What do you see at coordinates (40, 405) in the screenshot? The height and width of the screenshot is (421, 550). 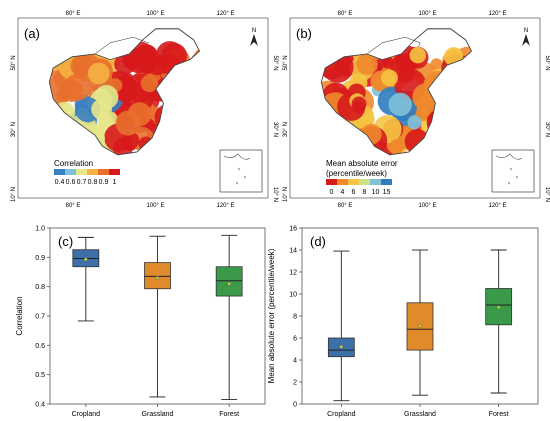 I see `y-tick-label: 0.4` at bounding box center [40, 405].